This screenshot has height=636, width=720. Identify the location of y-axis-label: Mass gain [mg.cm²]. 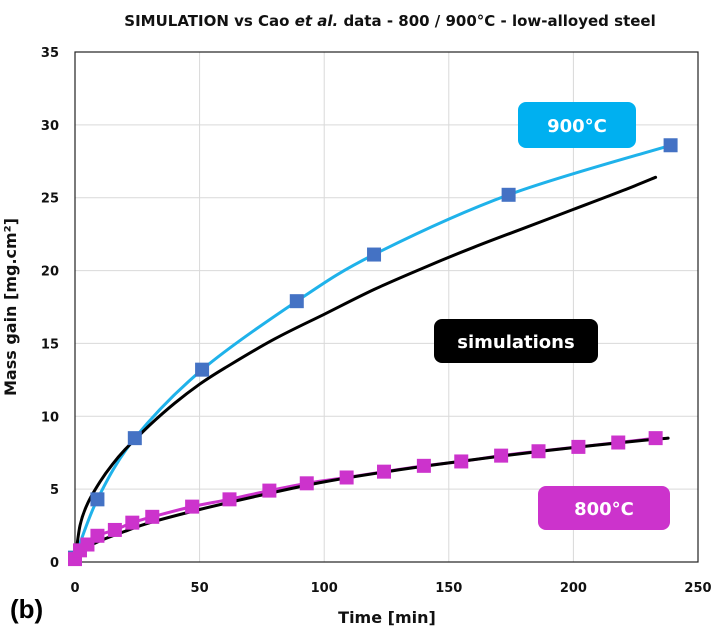
(10, 307).